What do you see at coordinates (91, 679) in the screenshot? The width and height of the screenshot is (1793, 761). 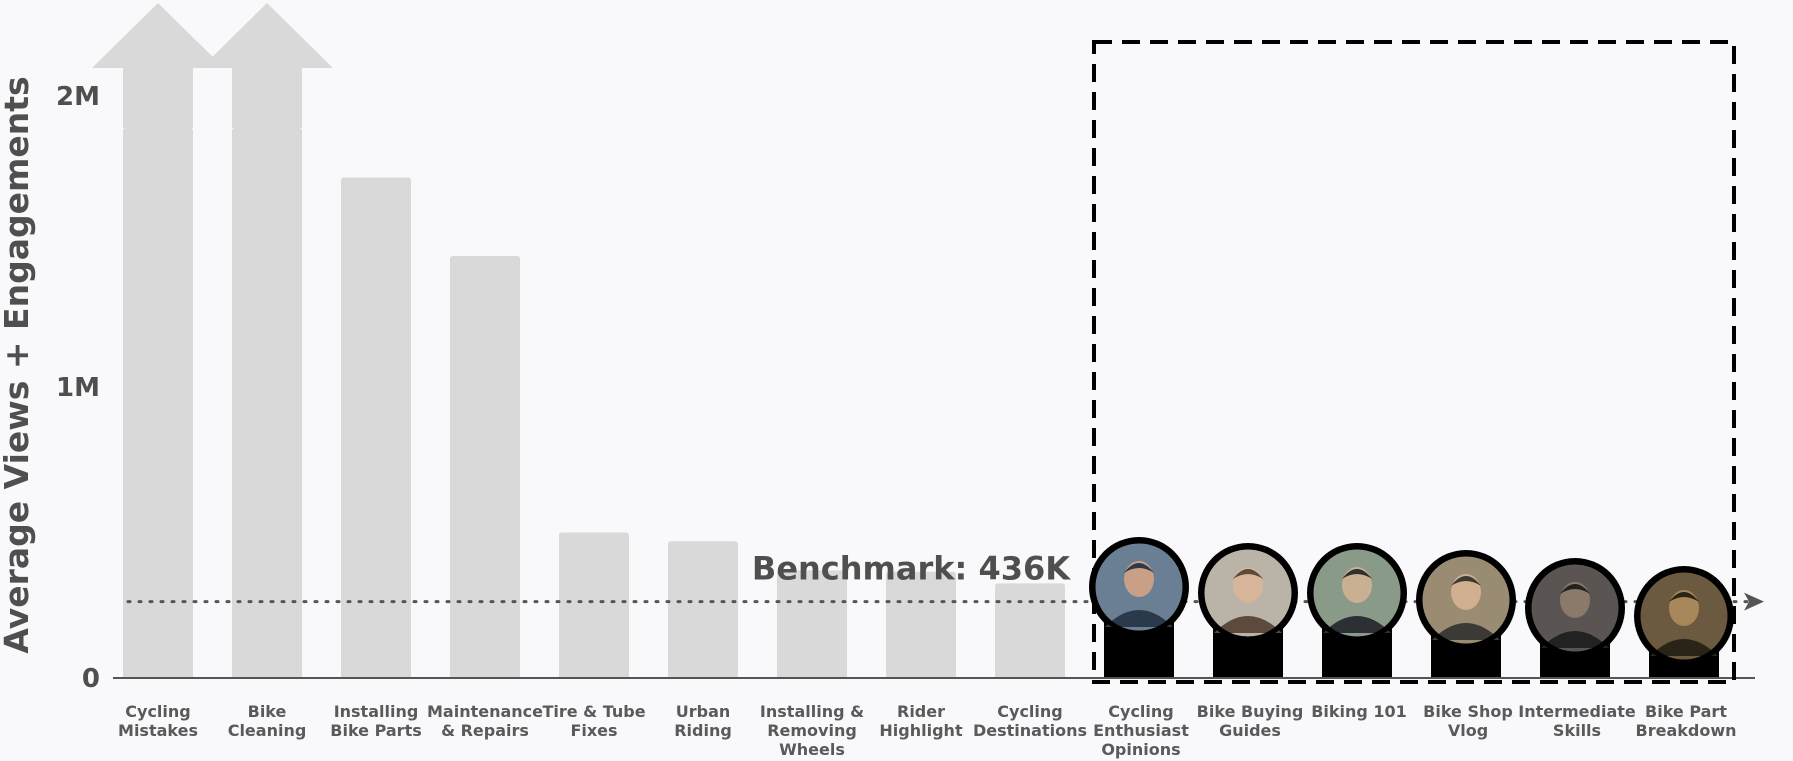 I see `y-tick-label: 0` at bounding box center [91, 679].